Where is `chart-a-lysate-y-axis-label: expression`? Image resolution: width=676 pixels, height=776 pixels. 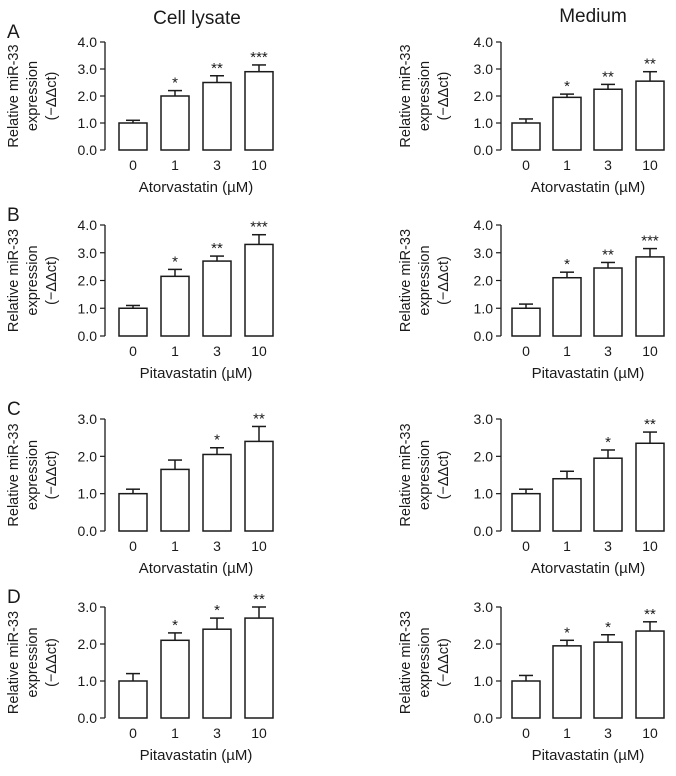
chart-a-lysate-y-axis-label: expression is located at coordinates (33, 96).